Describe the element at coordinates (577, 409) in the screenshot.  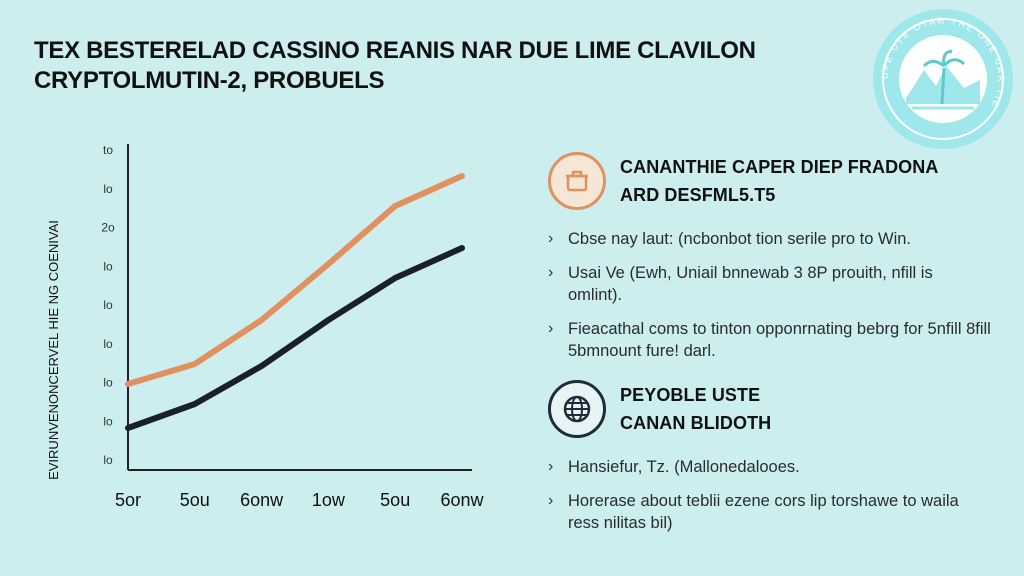
I see `globe-icon` at that location.